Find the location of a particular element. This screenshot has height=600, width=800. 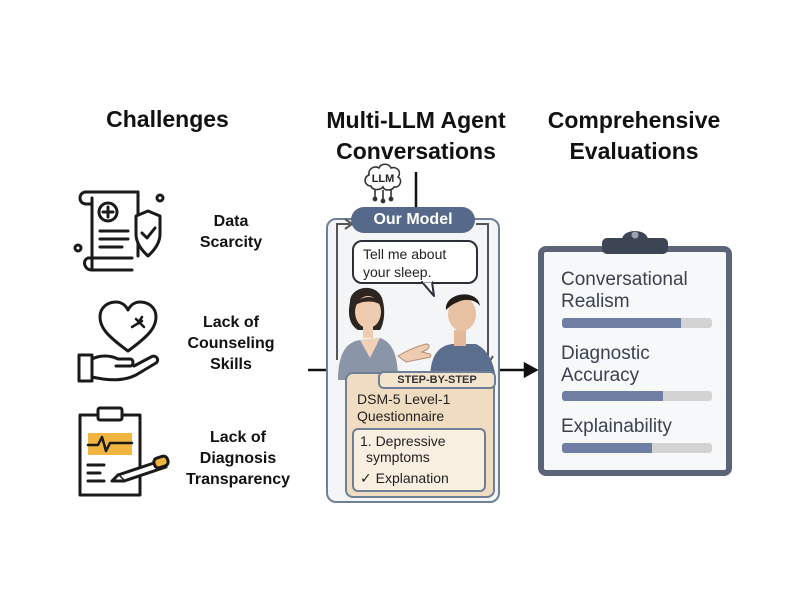

metric-line: Diagnostic is located at coordinates (605, 353).